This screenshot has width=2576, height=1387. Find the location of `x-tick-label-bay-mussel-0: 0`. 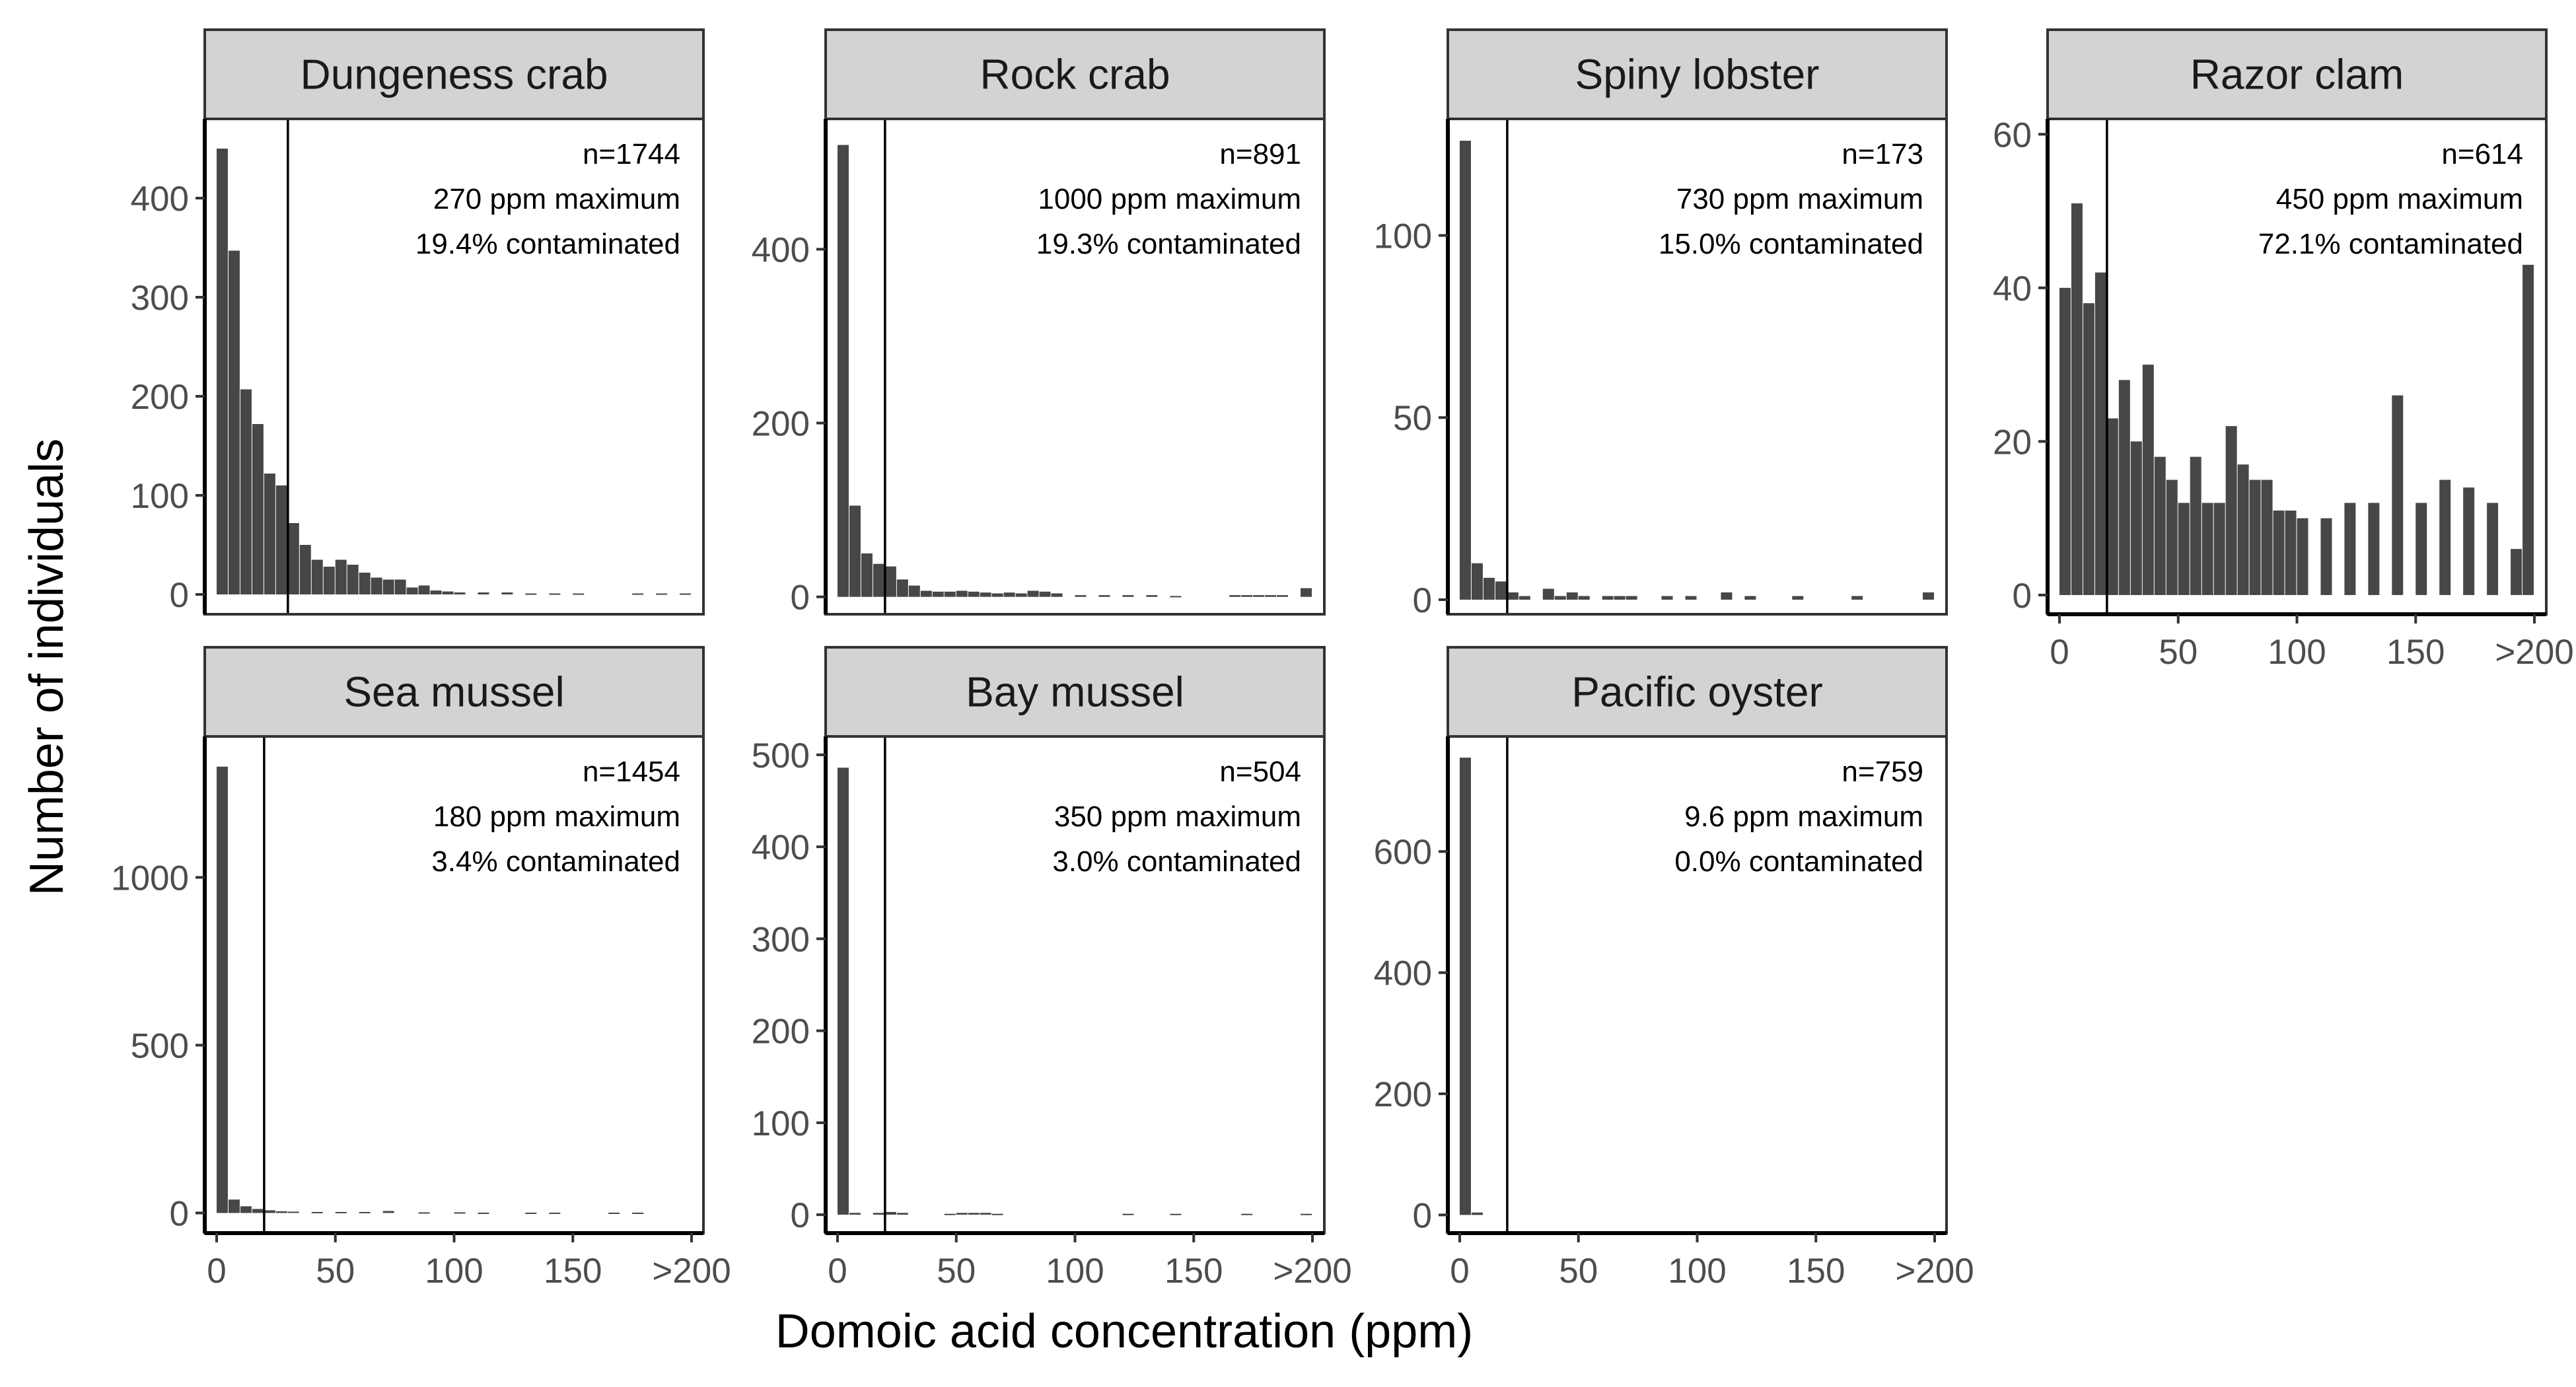

x-tick-label-bay-mussel-0: 0 is located at coordinates (838, 1271).